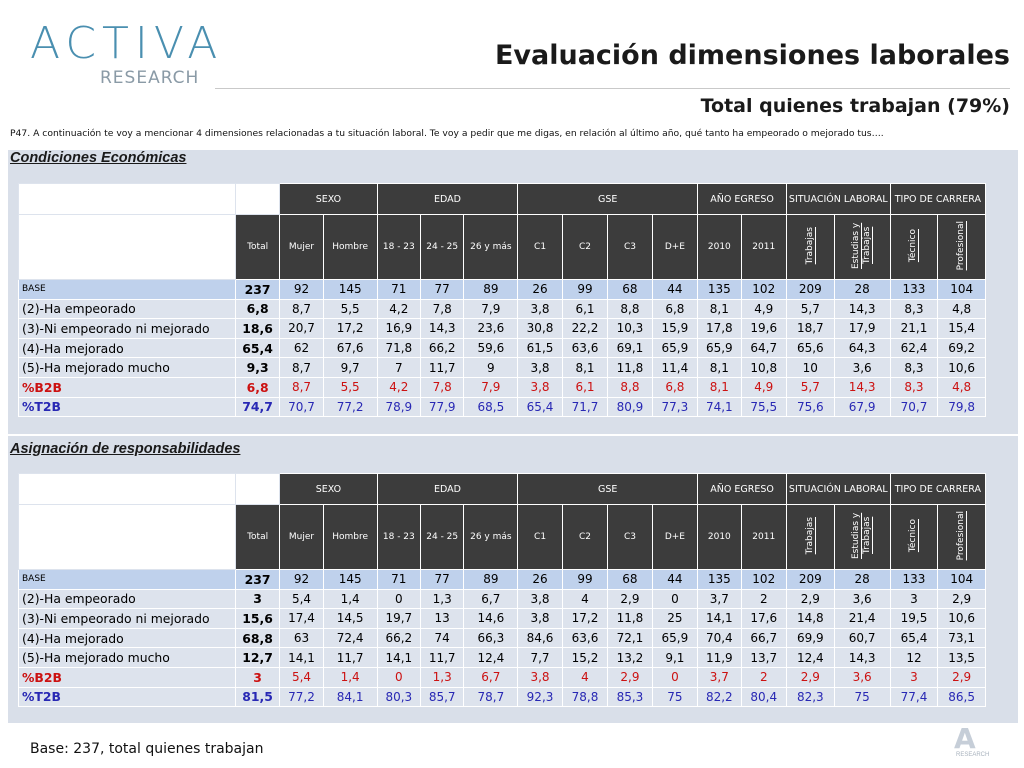 The width and height of the screenshot is (1024, 768). Describe the element at coordinates (675, 367) in the screenshot. I see `value-cell: 11,4` at that location.